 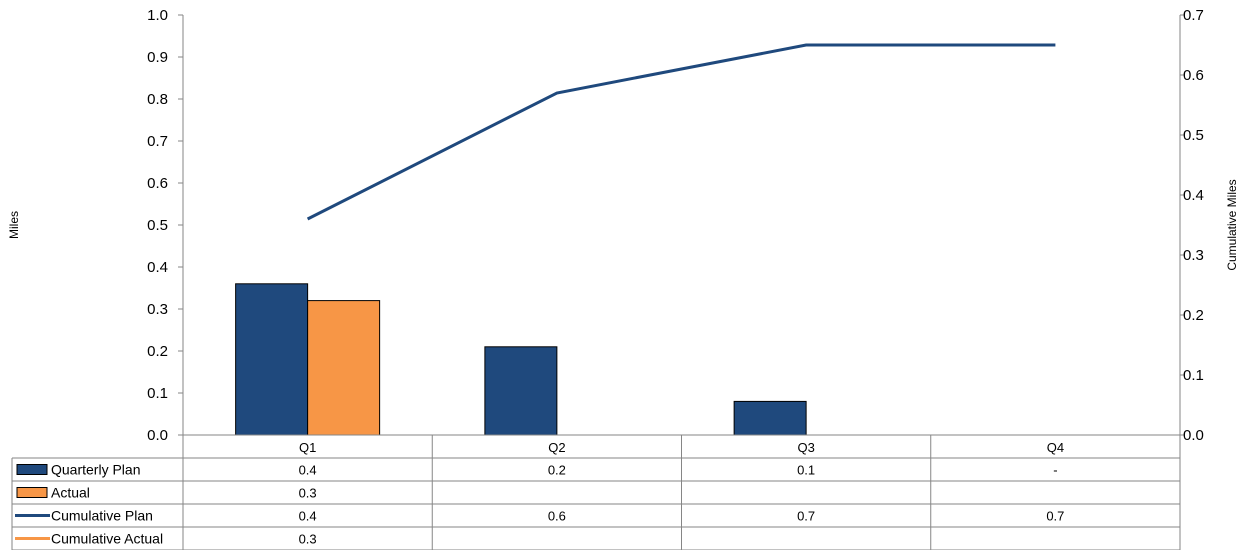 I want to click on category-label: Q1, so click(x=307, y=447).